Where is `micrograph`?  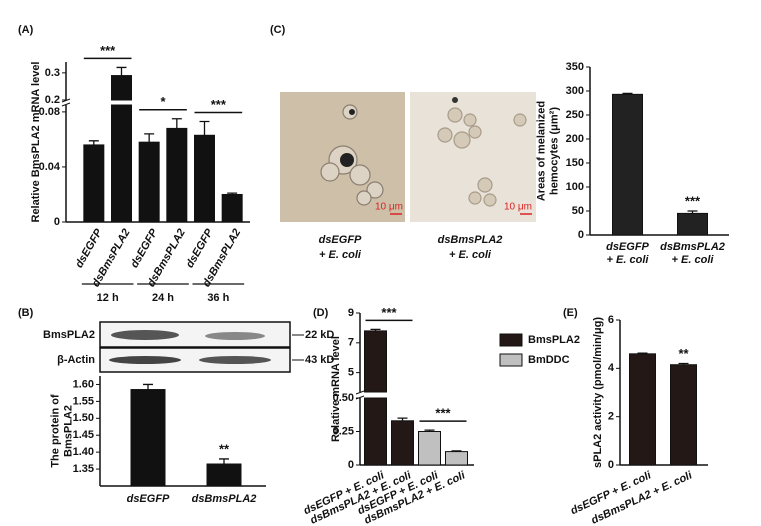 micrograph is located at coordinates (473, 157).